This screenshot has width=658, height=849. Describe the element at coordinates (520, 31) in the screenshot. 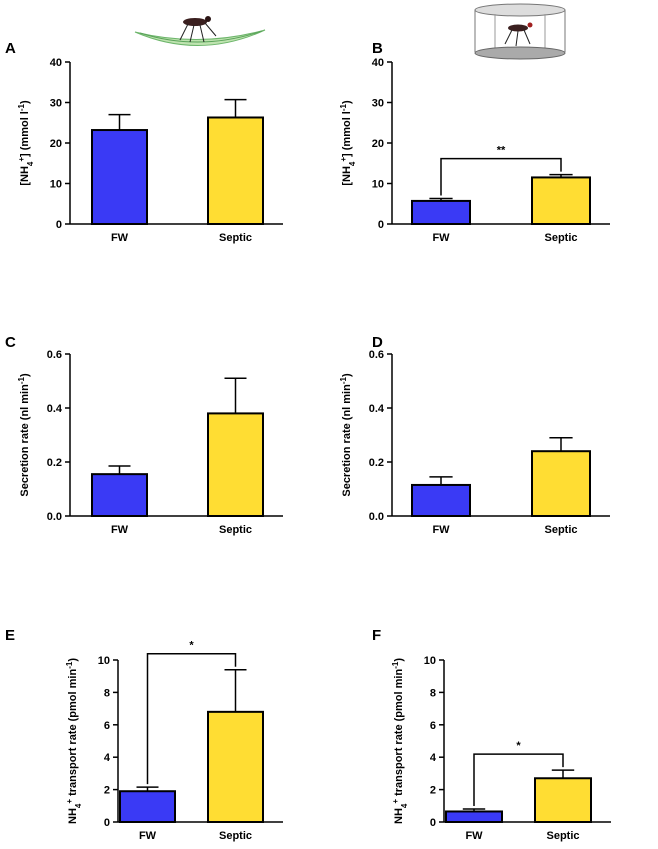

I see `cage-icon` at that location.